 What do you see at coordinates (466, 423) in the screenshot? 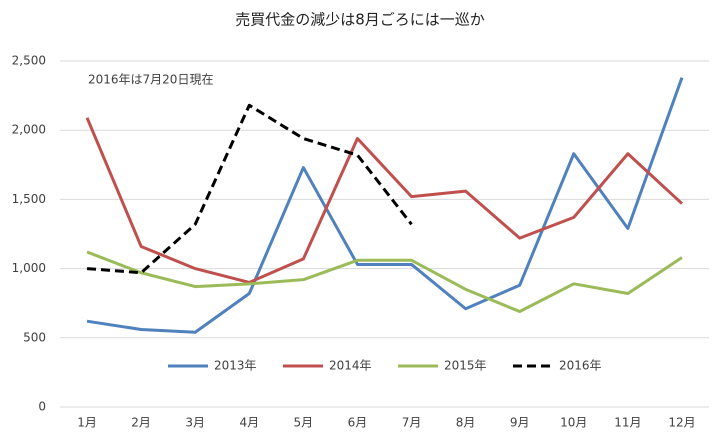
I see `x-tick-label: 8月` at bounding box center [466, 423].